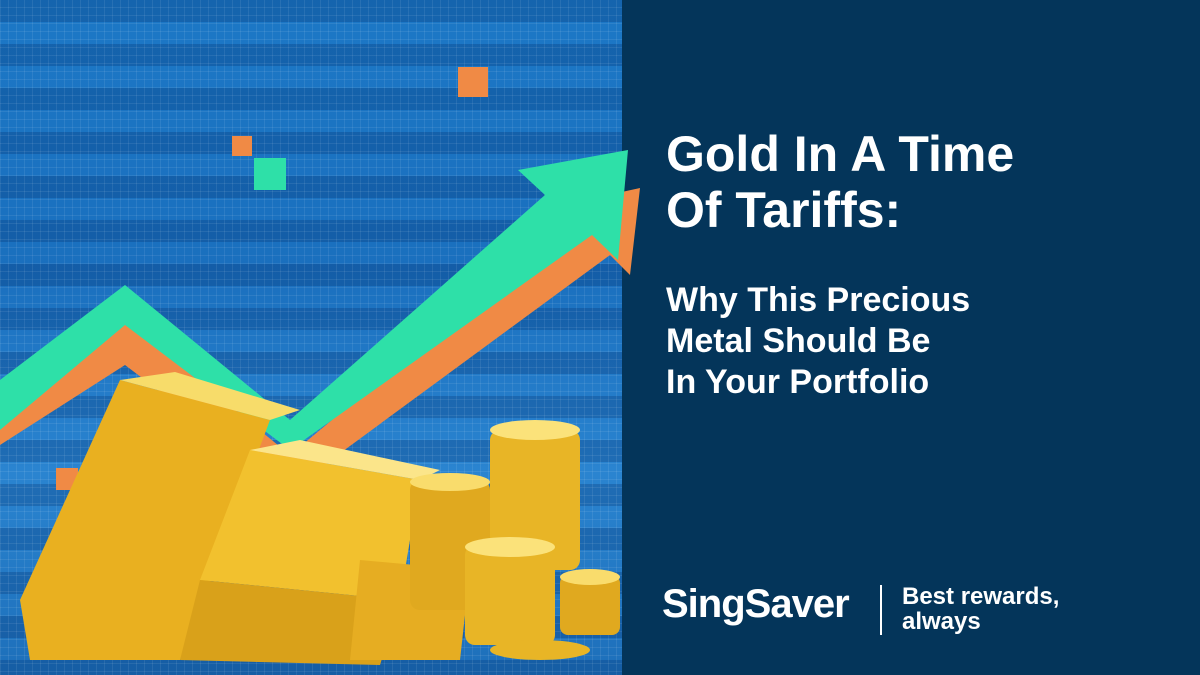 Image resolution: width=1200 pixels, height=675 pixels. I want to click on title-line: Gold In A Time, so click(840, 154).